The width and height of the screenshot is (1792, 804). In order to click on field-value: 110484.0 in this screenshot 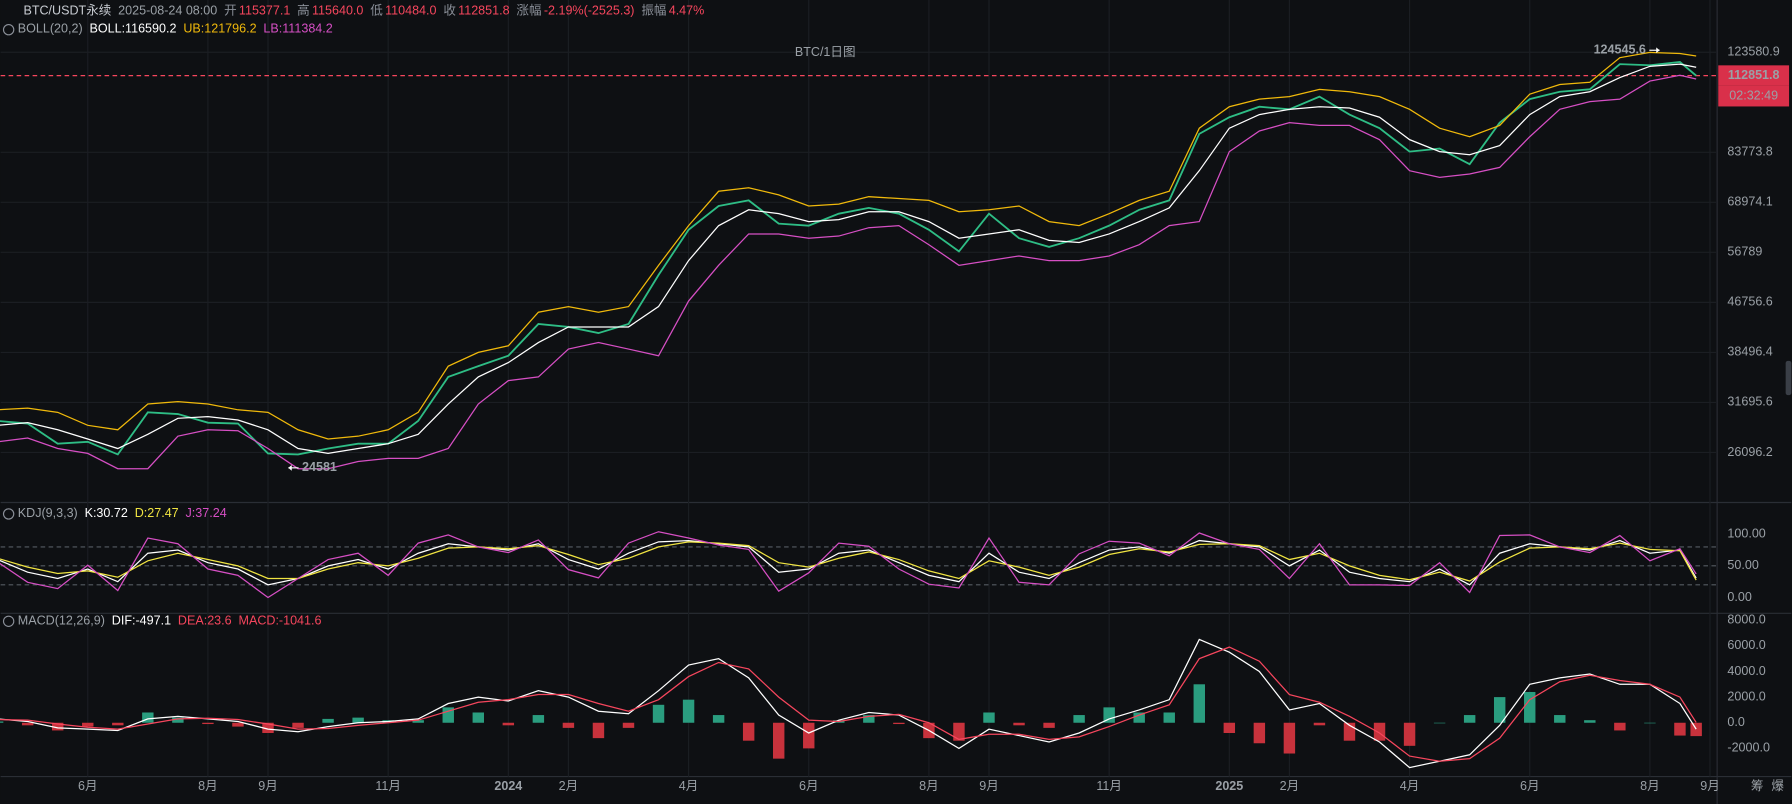, I will do `click(410, 11)`.